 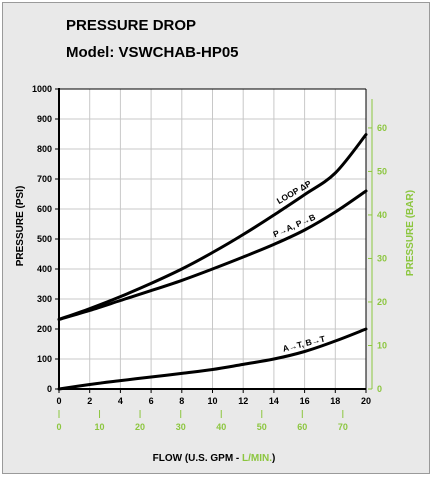 What do you see at coordinates (151, 401) in the screenshot?
I see `x-tick-label: 6` at bounding box center [151, 401].